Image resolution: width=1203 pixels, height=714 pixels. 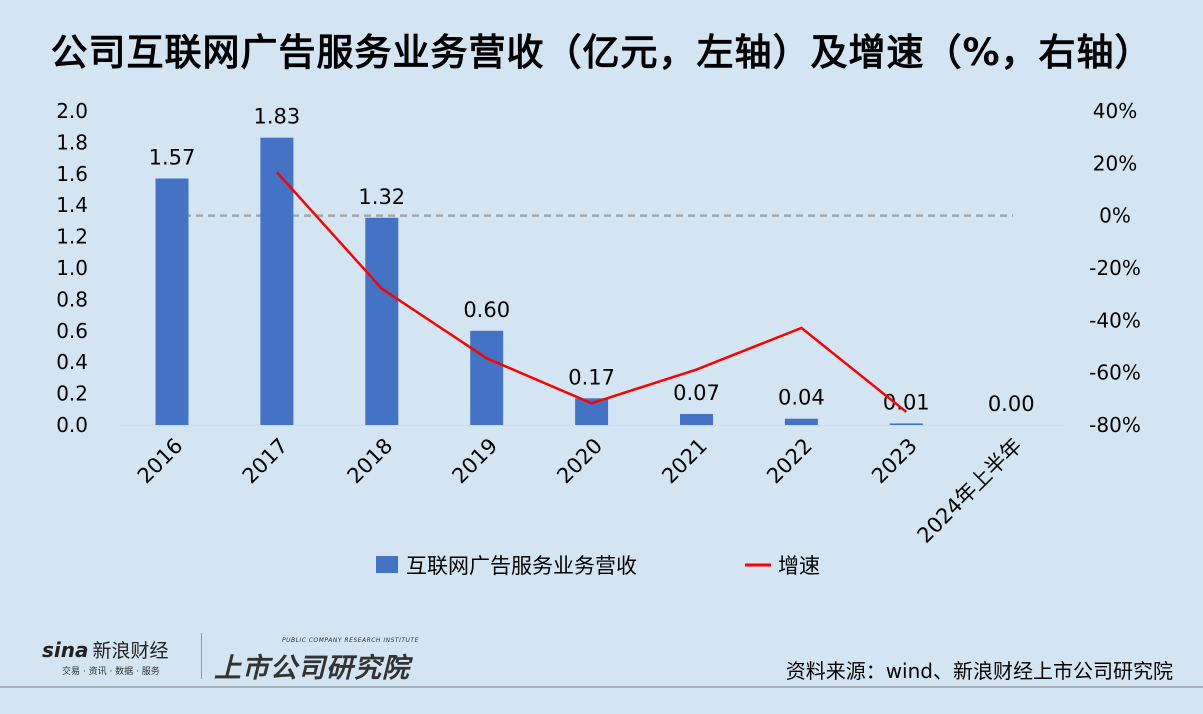 What do you see at coordinates (1011, 404) in the screenshot?
I see `bar-data-label: 0.00` at bounding box center [1011, 404].